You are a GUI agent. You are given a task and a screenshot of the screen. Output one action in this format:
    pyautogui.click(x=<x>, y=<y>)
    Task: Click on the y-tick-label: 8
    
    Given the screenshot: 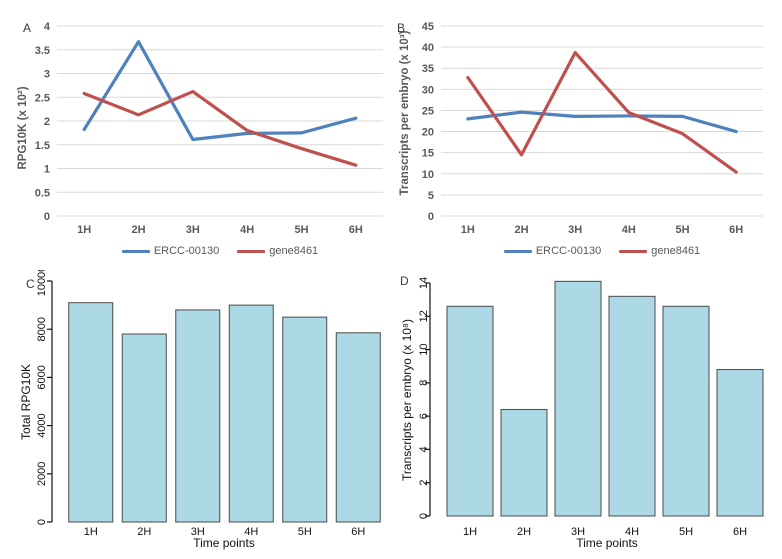 What is the action you would take?
    pyautogui.click(x=424, y=383)
    